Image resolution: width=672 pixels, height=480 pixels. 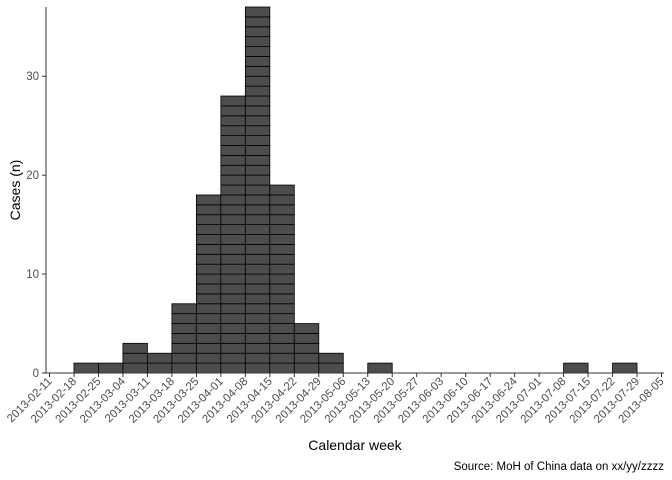 What do you see at coordinates (559, 467) in the screenshot?
I see `caption: Source: MoH of China data on xx/yy/zzzz` at bounding box center [559, 467].